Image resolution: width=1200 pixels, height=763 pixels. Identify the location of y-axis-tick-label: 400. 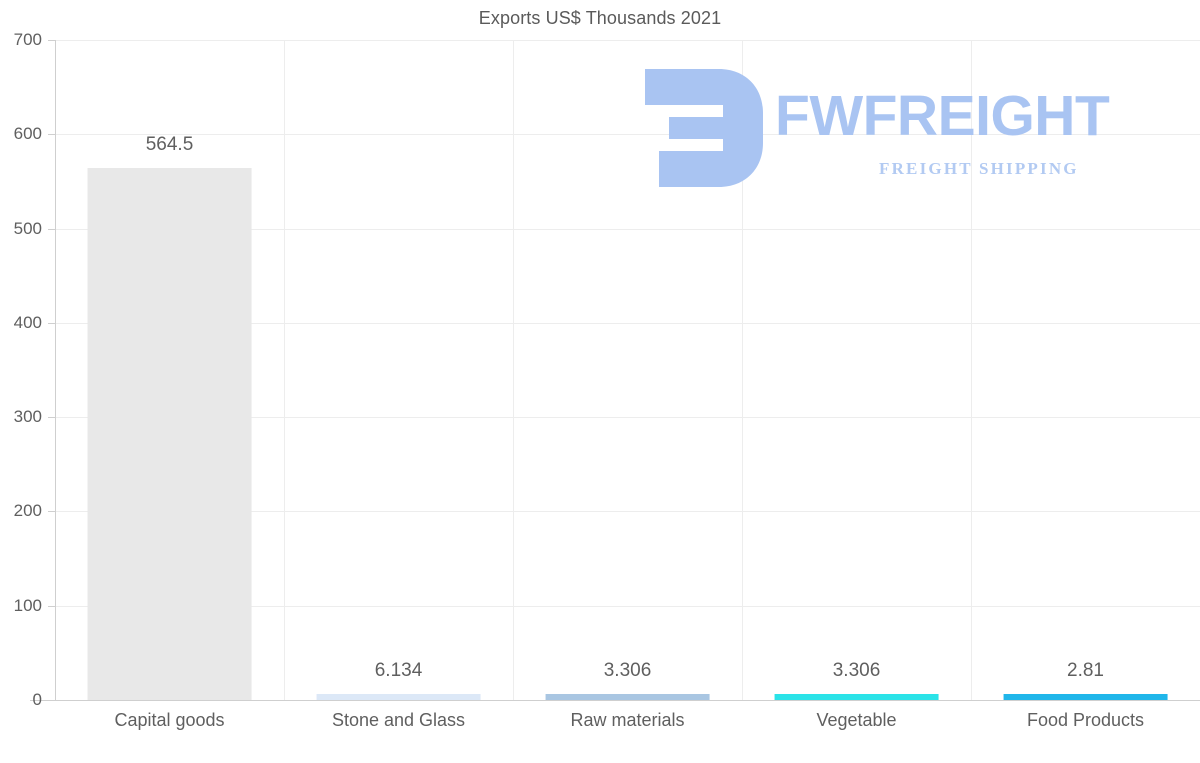
(27, 322).